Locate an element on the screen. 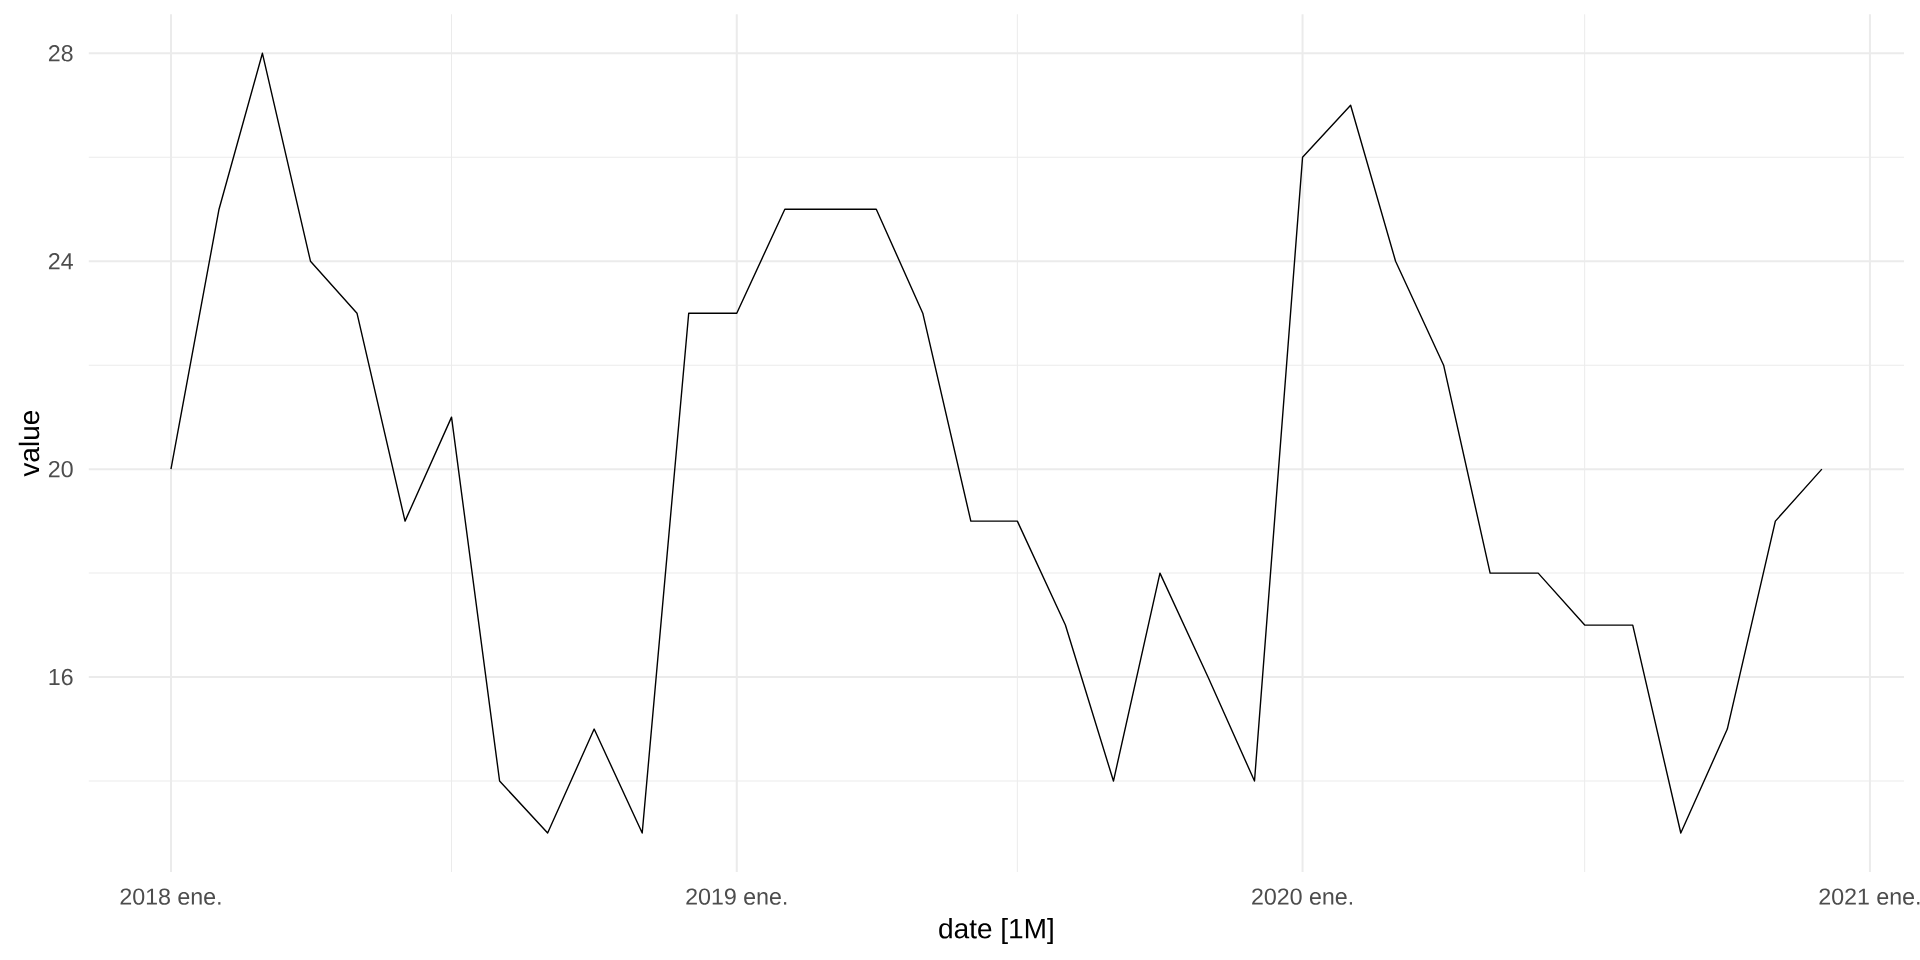  x-tick-label: 2021 ene. is located at coordinates (1869, 896).